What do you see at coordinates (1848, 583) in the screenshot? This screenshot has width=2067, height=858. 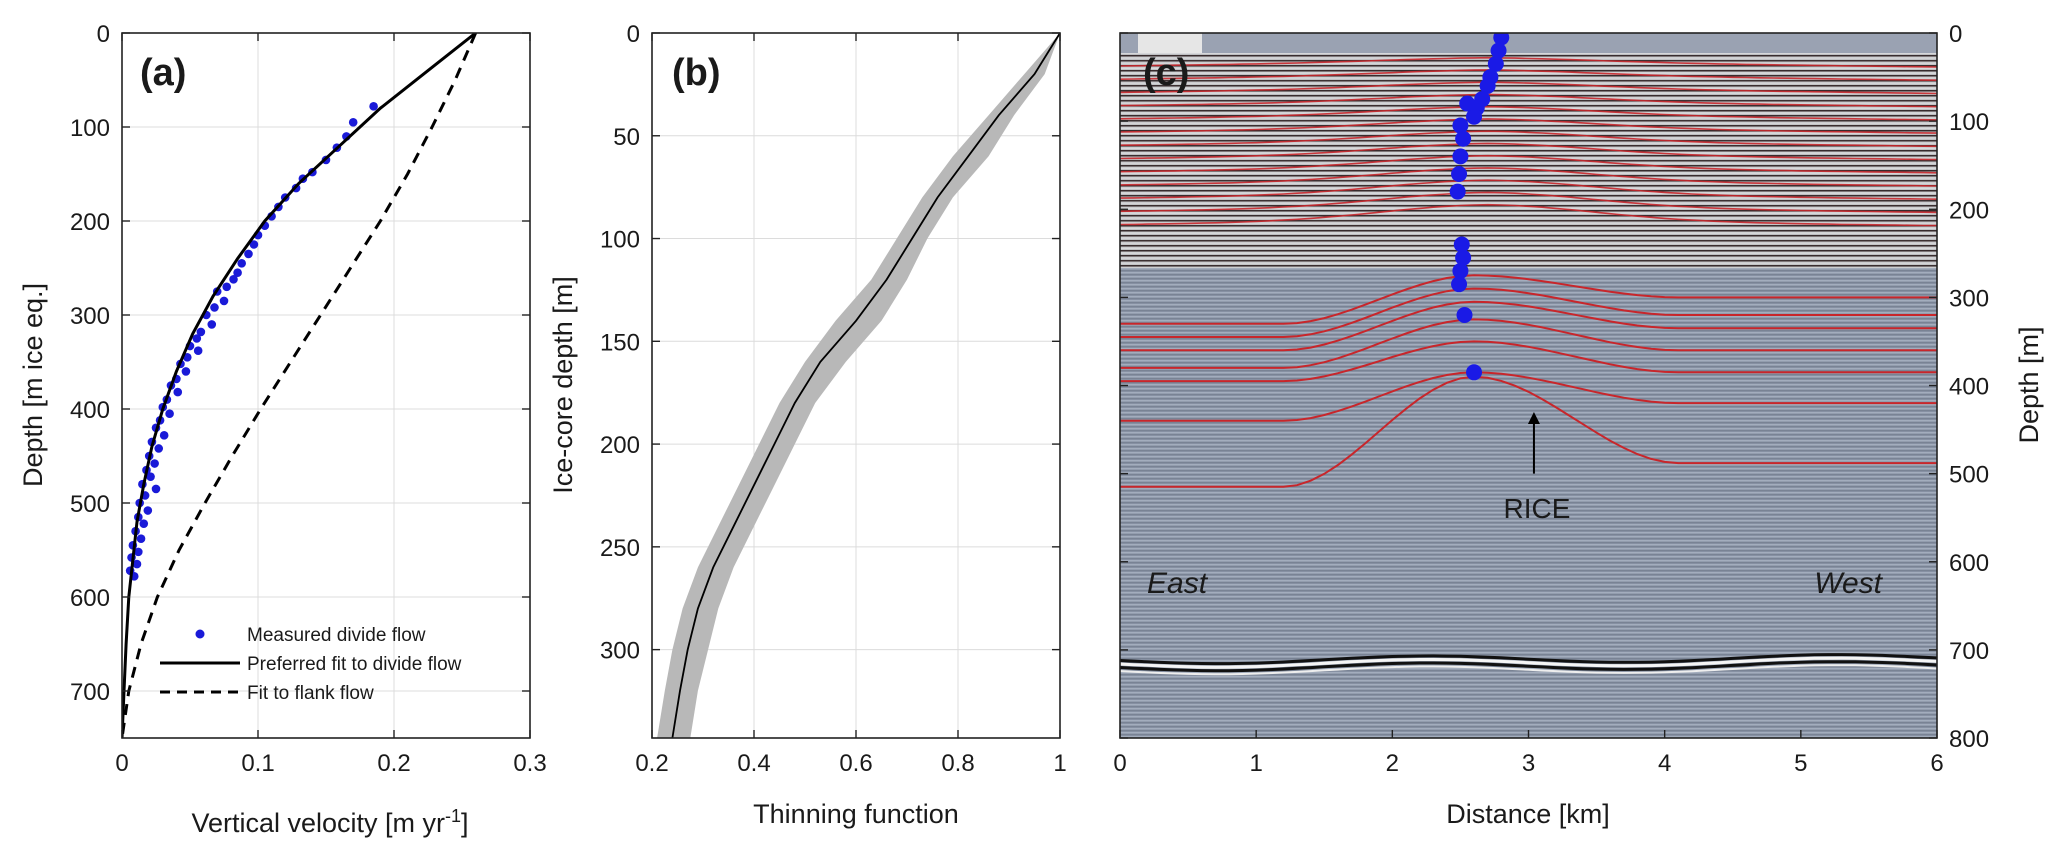 I see `annotation-west: West` at bounding box center [1848, 583].